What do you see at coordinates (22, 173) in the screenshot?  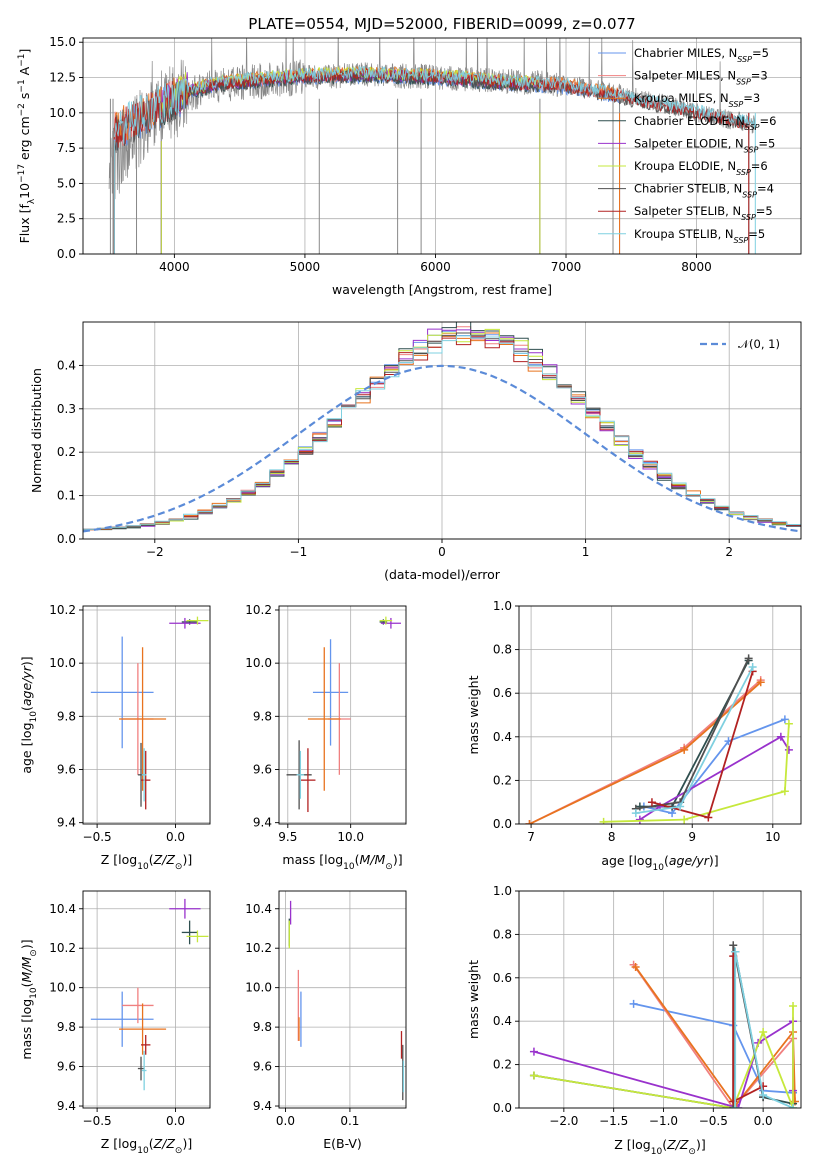 I see `label-part: −17` at bounding box center [22, 173].